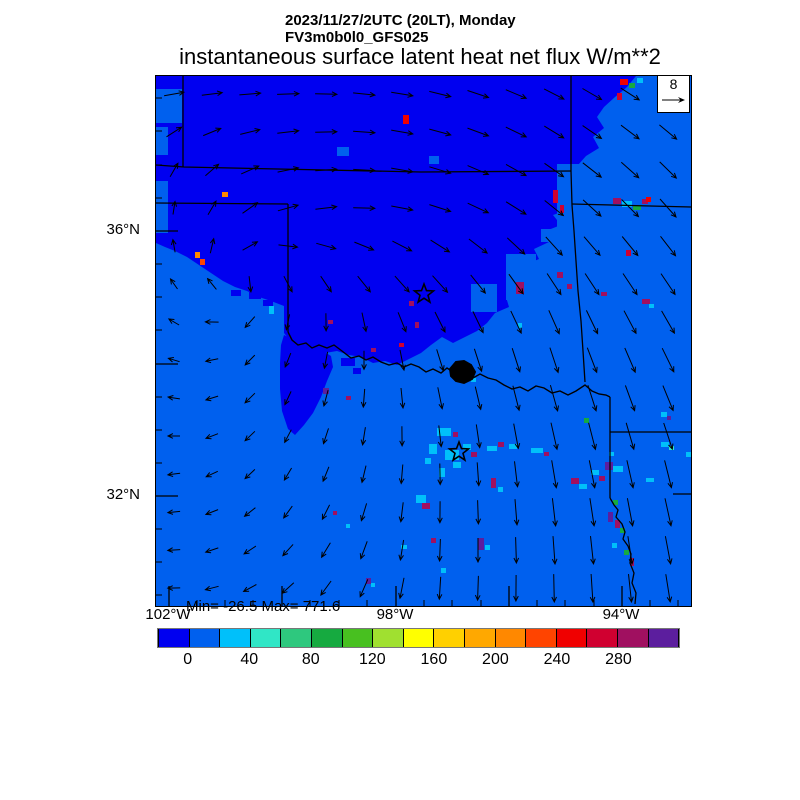 The image size is (800, 800). I want to click on colorbar-tick-label: 200, so click(495, 659).